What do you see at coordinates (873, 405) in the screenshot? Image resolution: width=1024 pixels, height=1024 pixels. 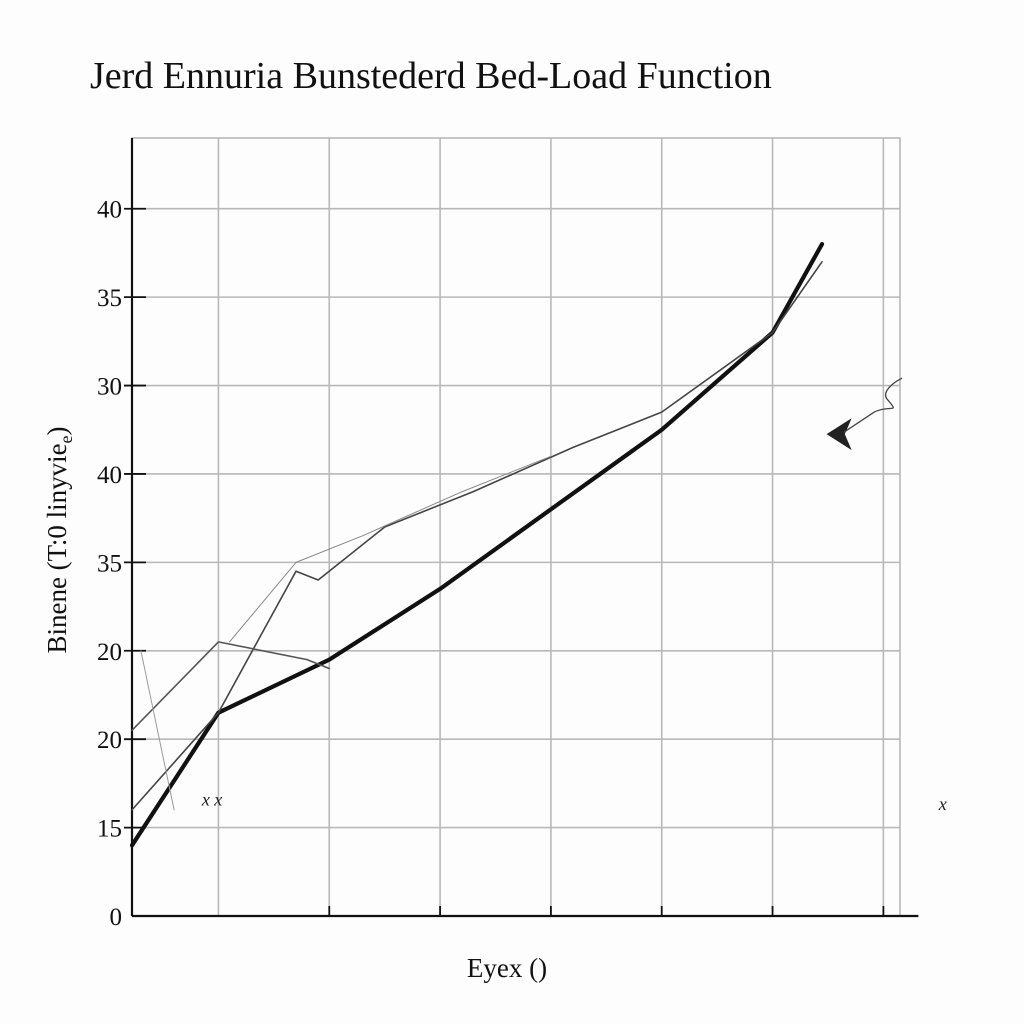 I see `arrow-tail` at bounding box center [873, 405].